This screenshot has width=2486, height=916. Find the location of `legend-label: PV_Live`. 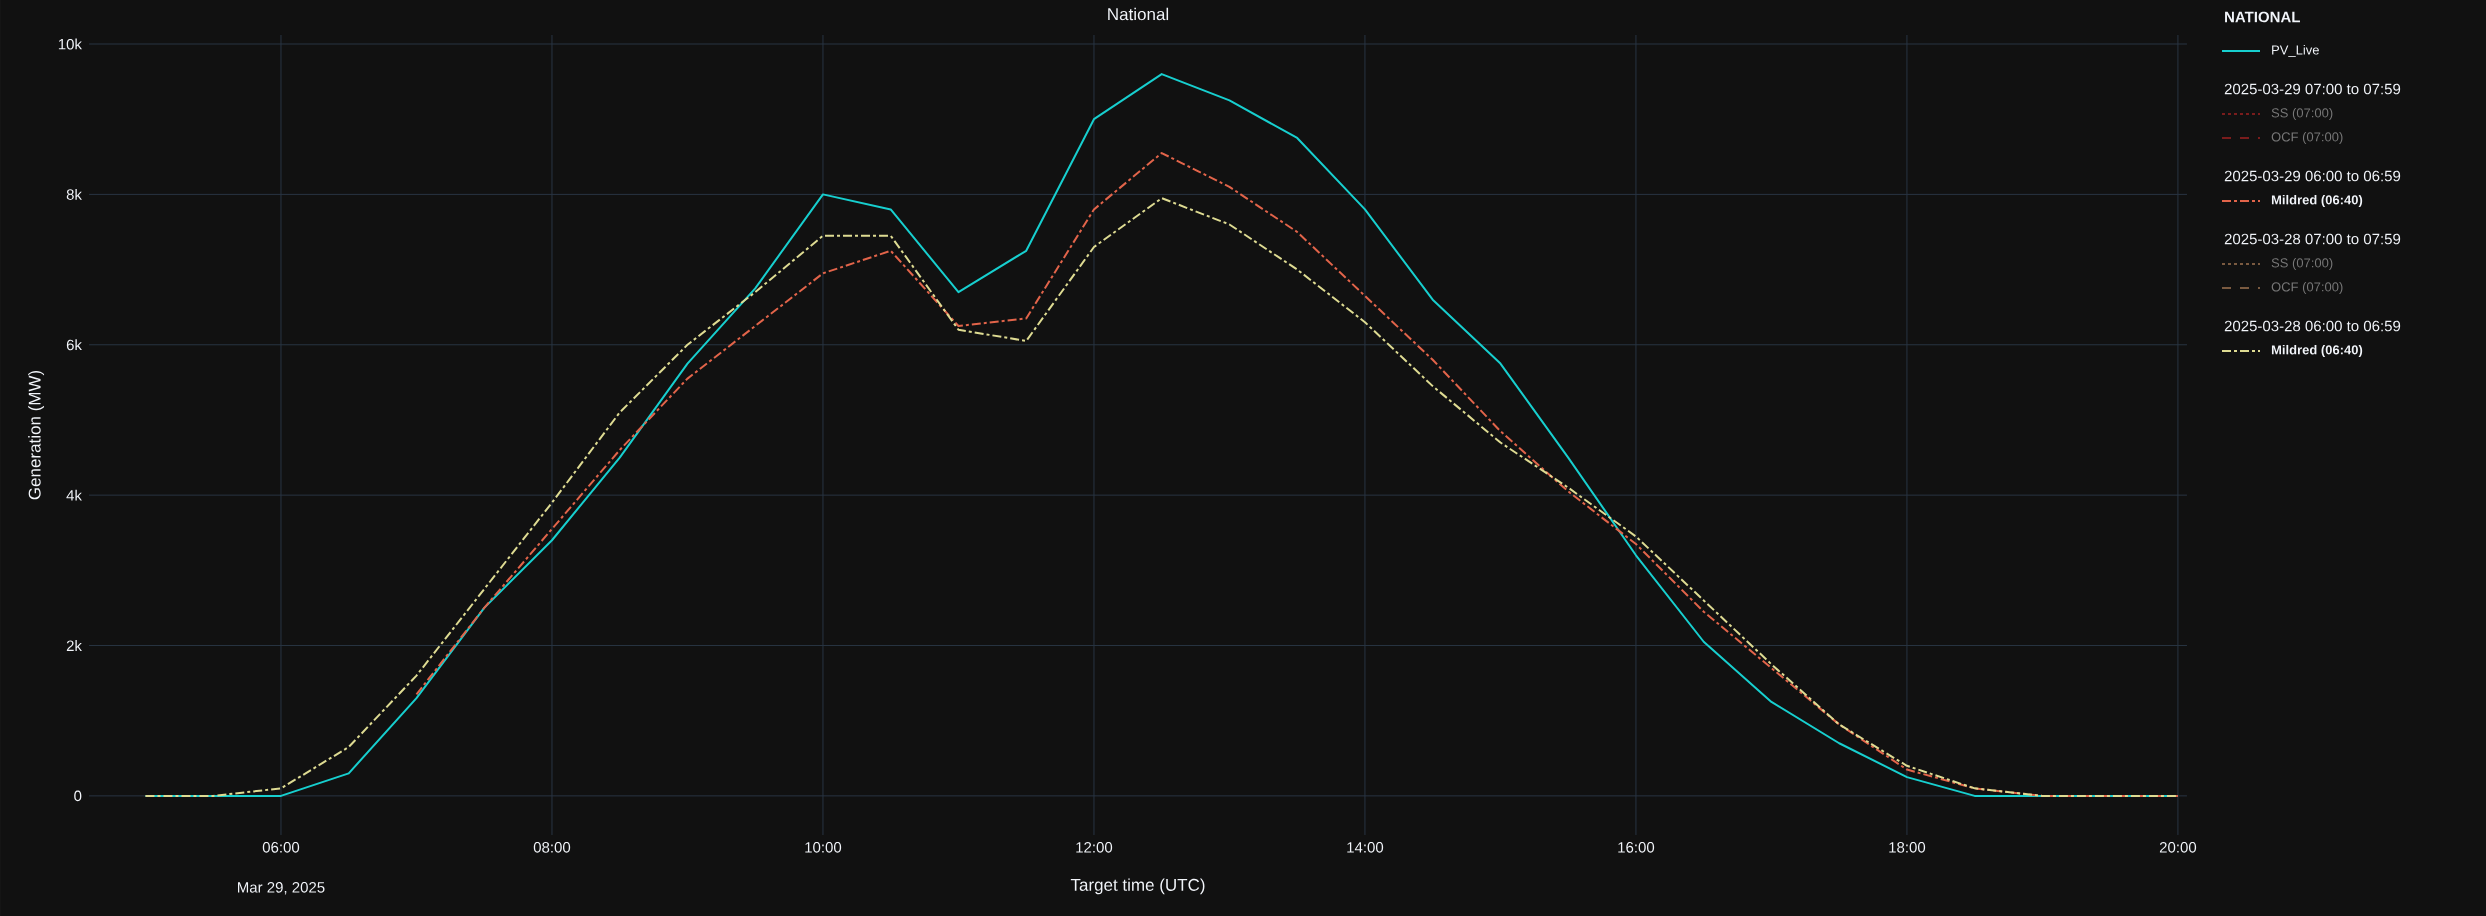

legend-label: PV_Live is located at coordinates (2295, 51).